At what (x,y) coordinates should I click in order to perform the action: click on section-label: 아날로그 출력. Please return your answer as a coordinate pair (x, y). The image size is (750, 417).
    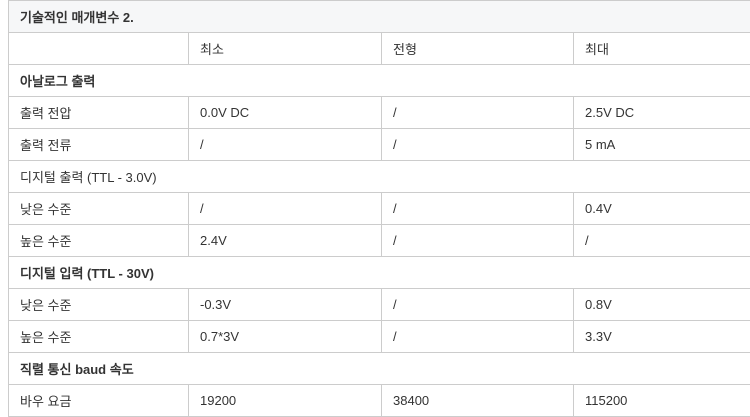
    Looking at the image, I should click on (379, 80).